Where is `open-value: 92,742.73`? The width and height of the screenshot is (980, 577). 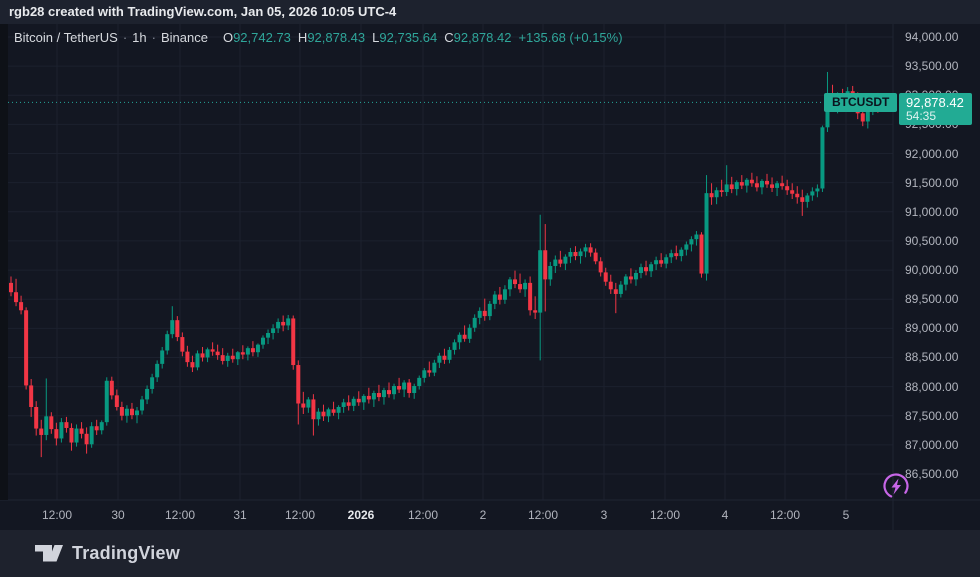
open-value: 92,742.73 is located at coordinates (262, 37).